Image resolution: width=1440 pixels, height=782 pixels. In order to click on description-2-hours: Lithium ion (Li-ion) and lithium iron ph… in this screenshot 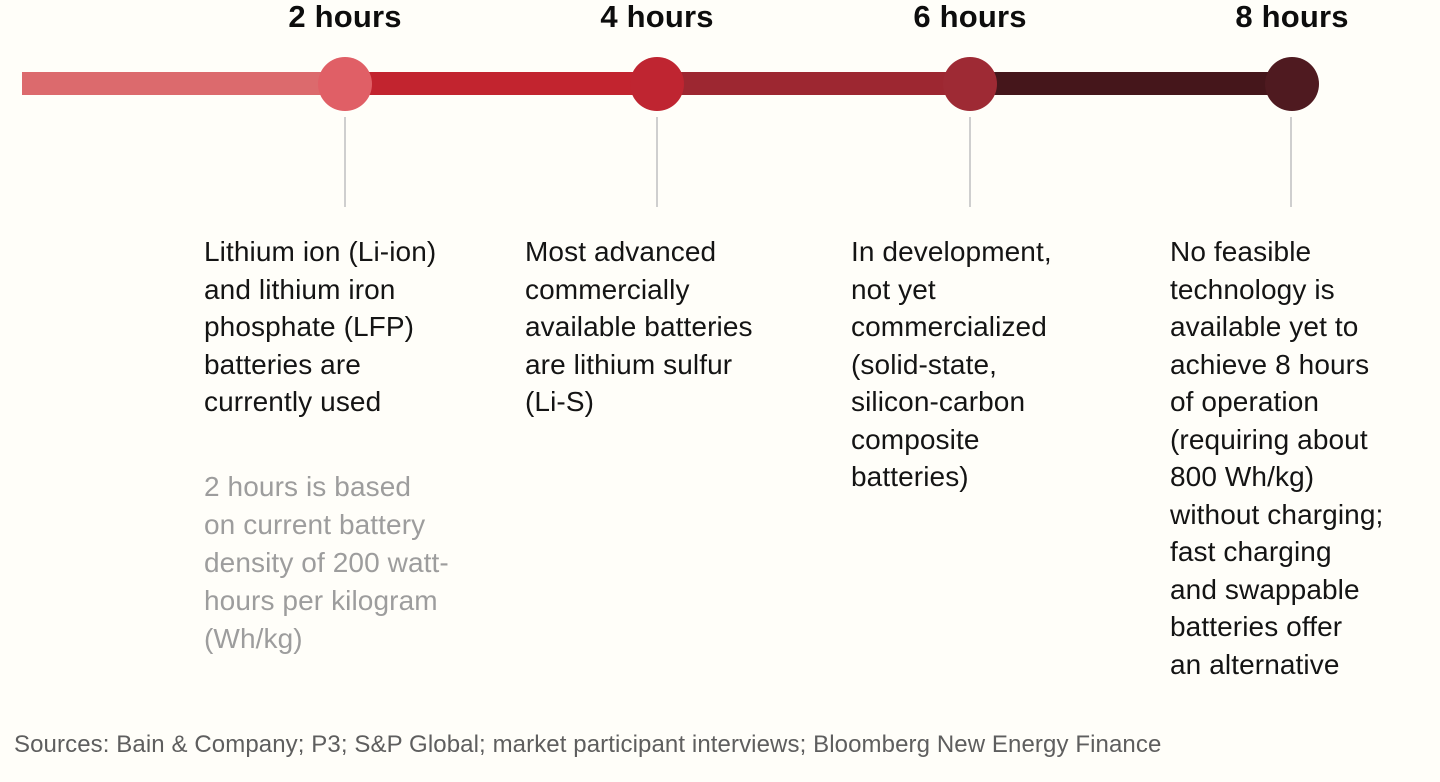, I will do `click(320, 326)`.